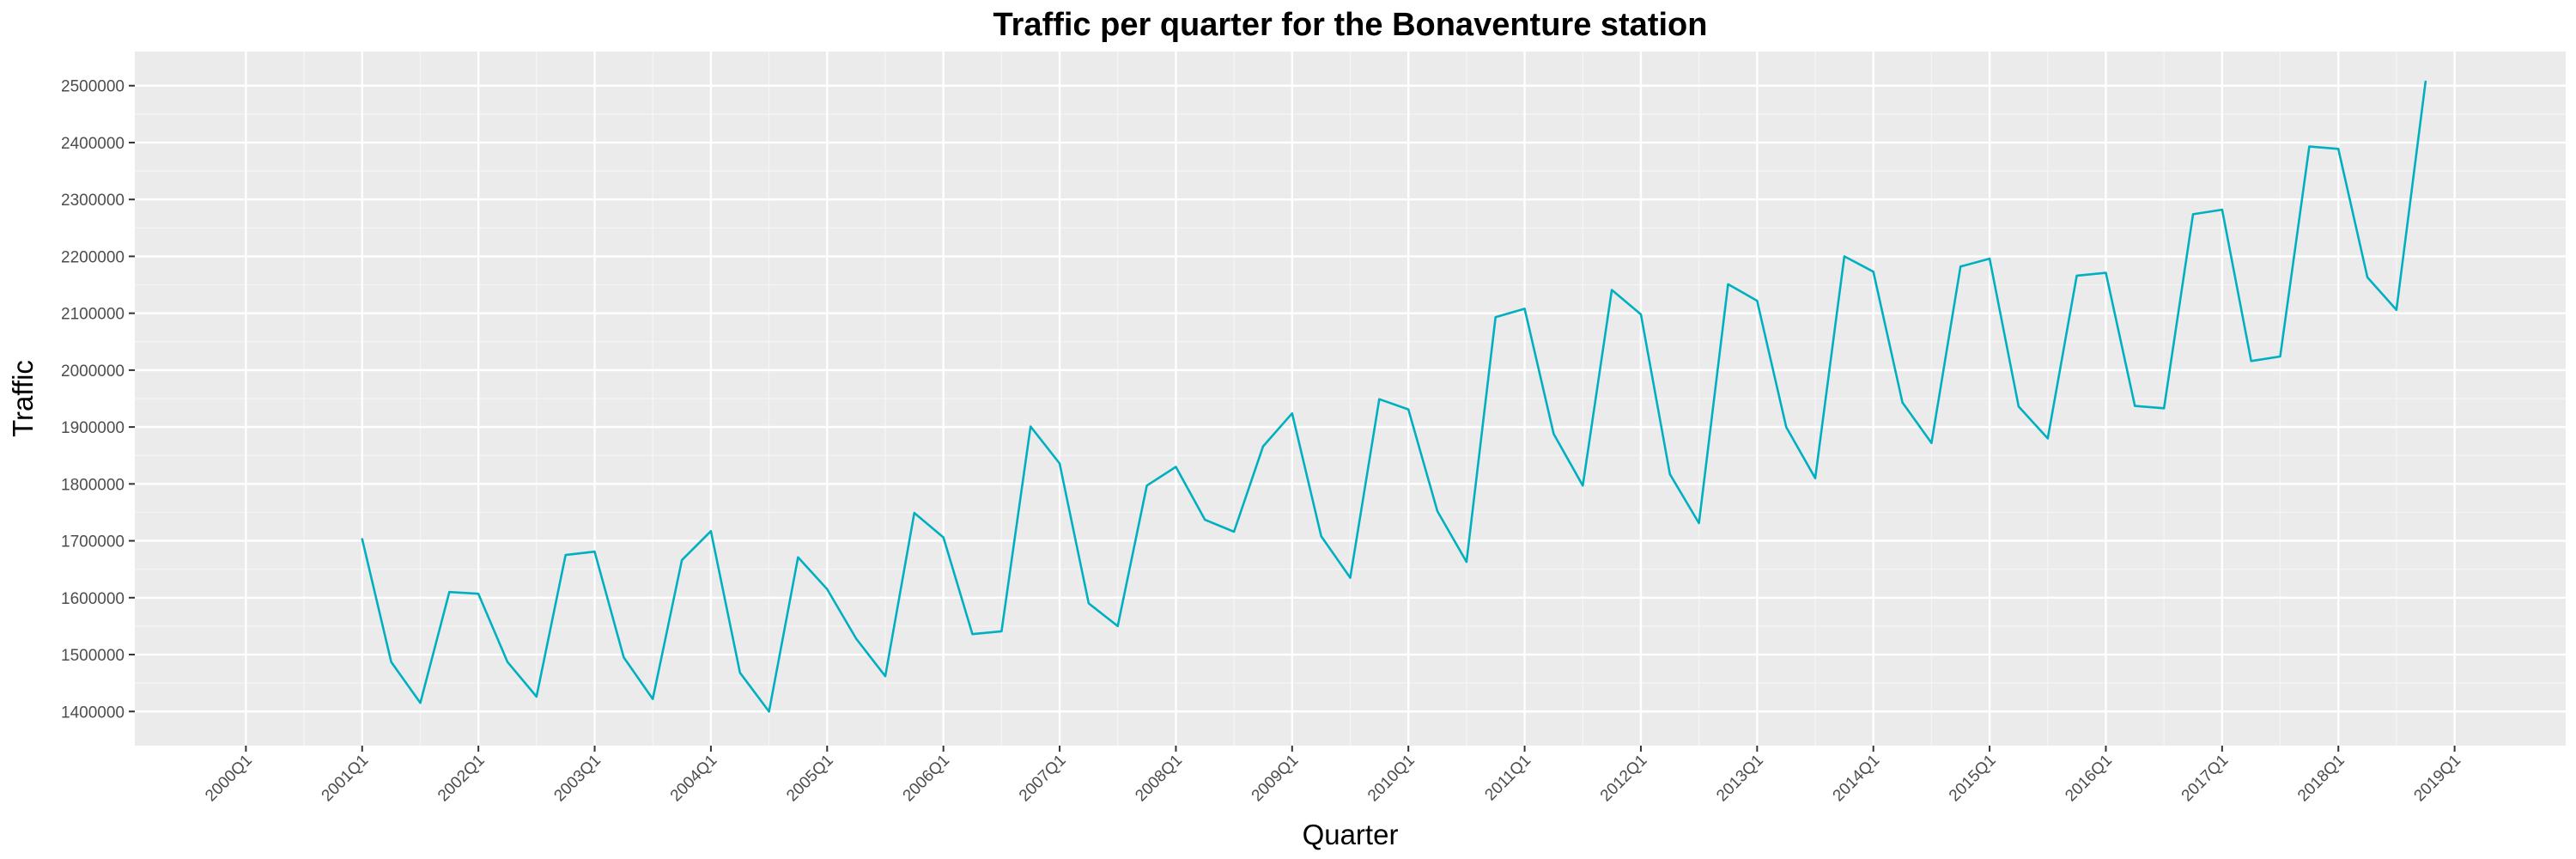  I want to click on x-tick-label: 2003Q1, so click(577, 779).